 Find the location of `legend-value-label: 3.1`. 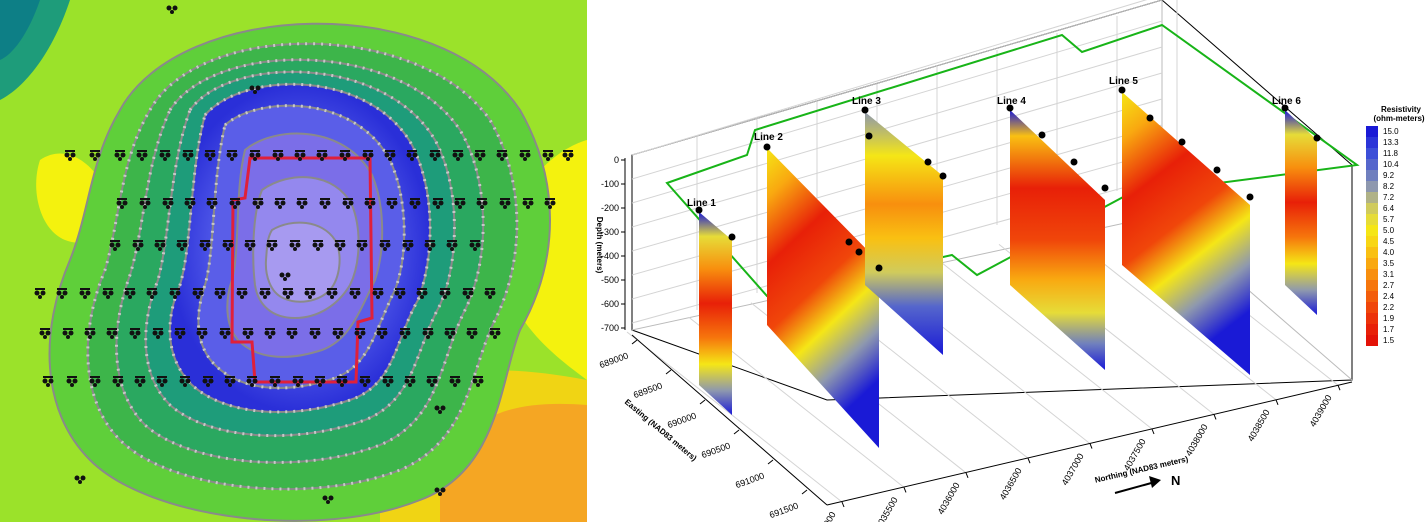

legend-value-label: 3.1 is located at coordinates (1389, 274).